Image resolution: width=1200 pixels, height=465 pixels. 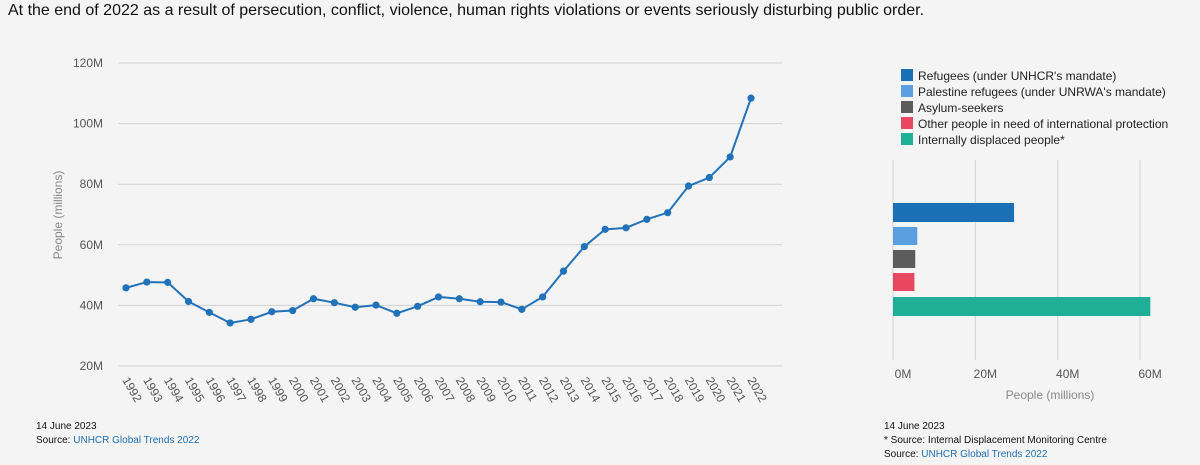 I want to click on bar-chart-x-tick-label: 20M, so click(x=985, y=374).